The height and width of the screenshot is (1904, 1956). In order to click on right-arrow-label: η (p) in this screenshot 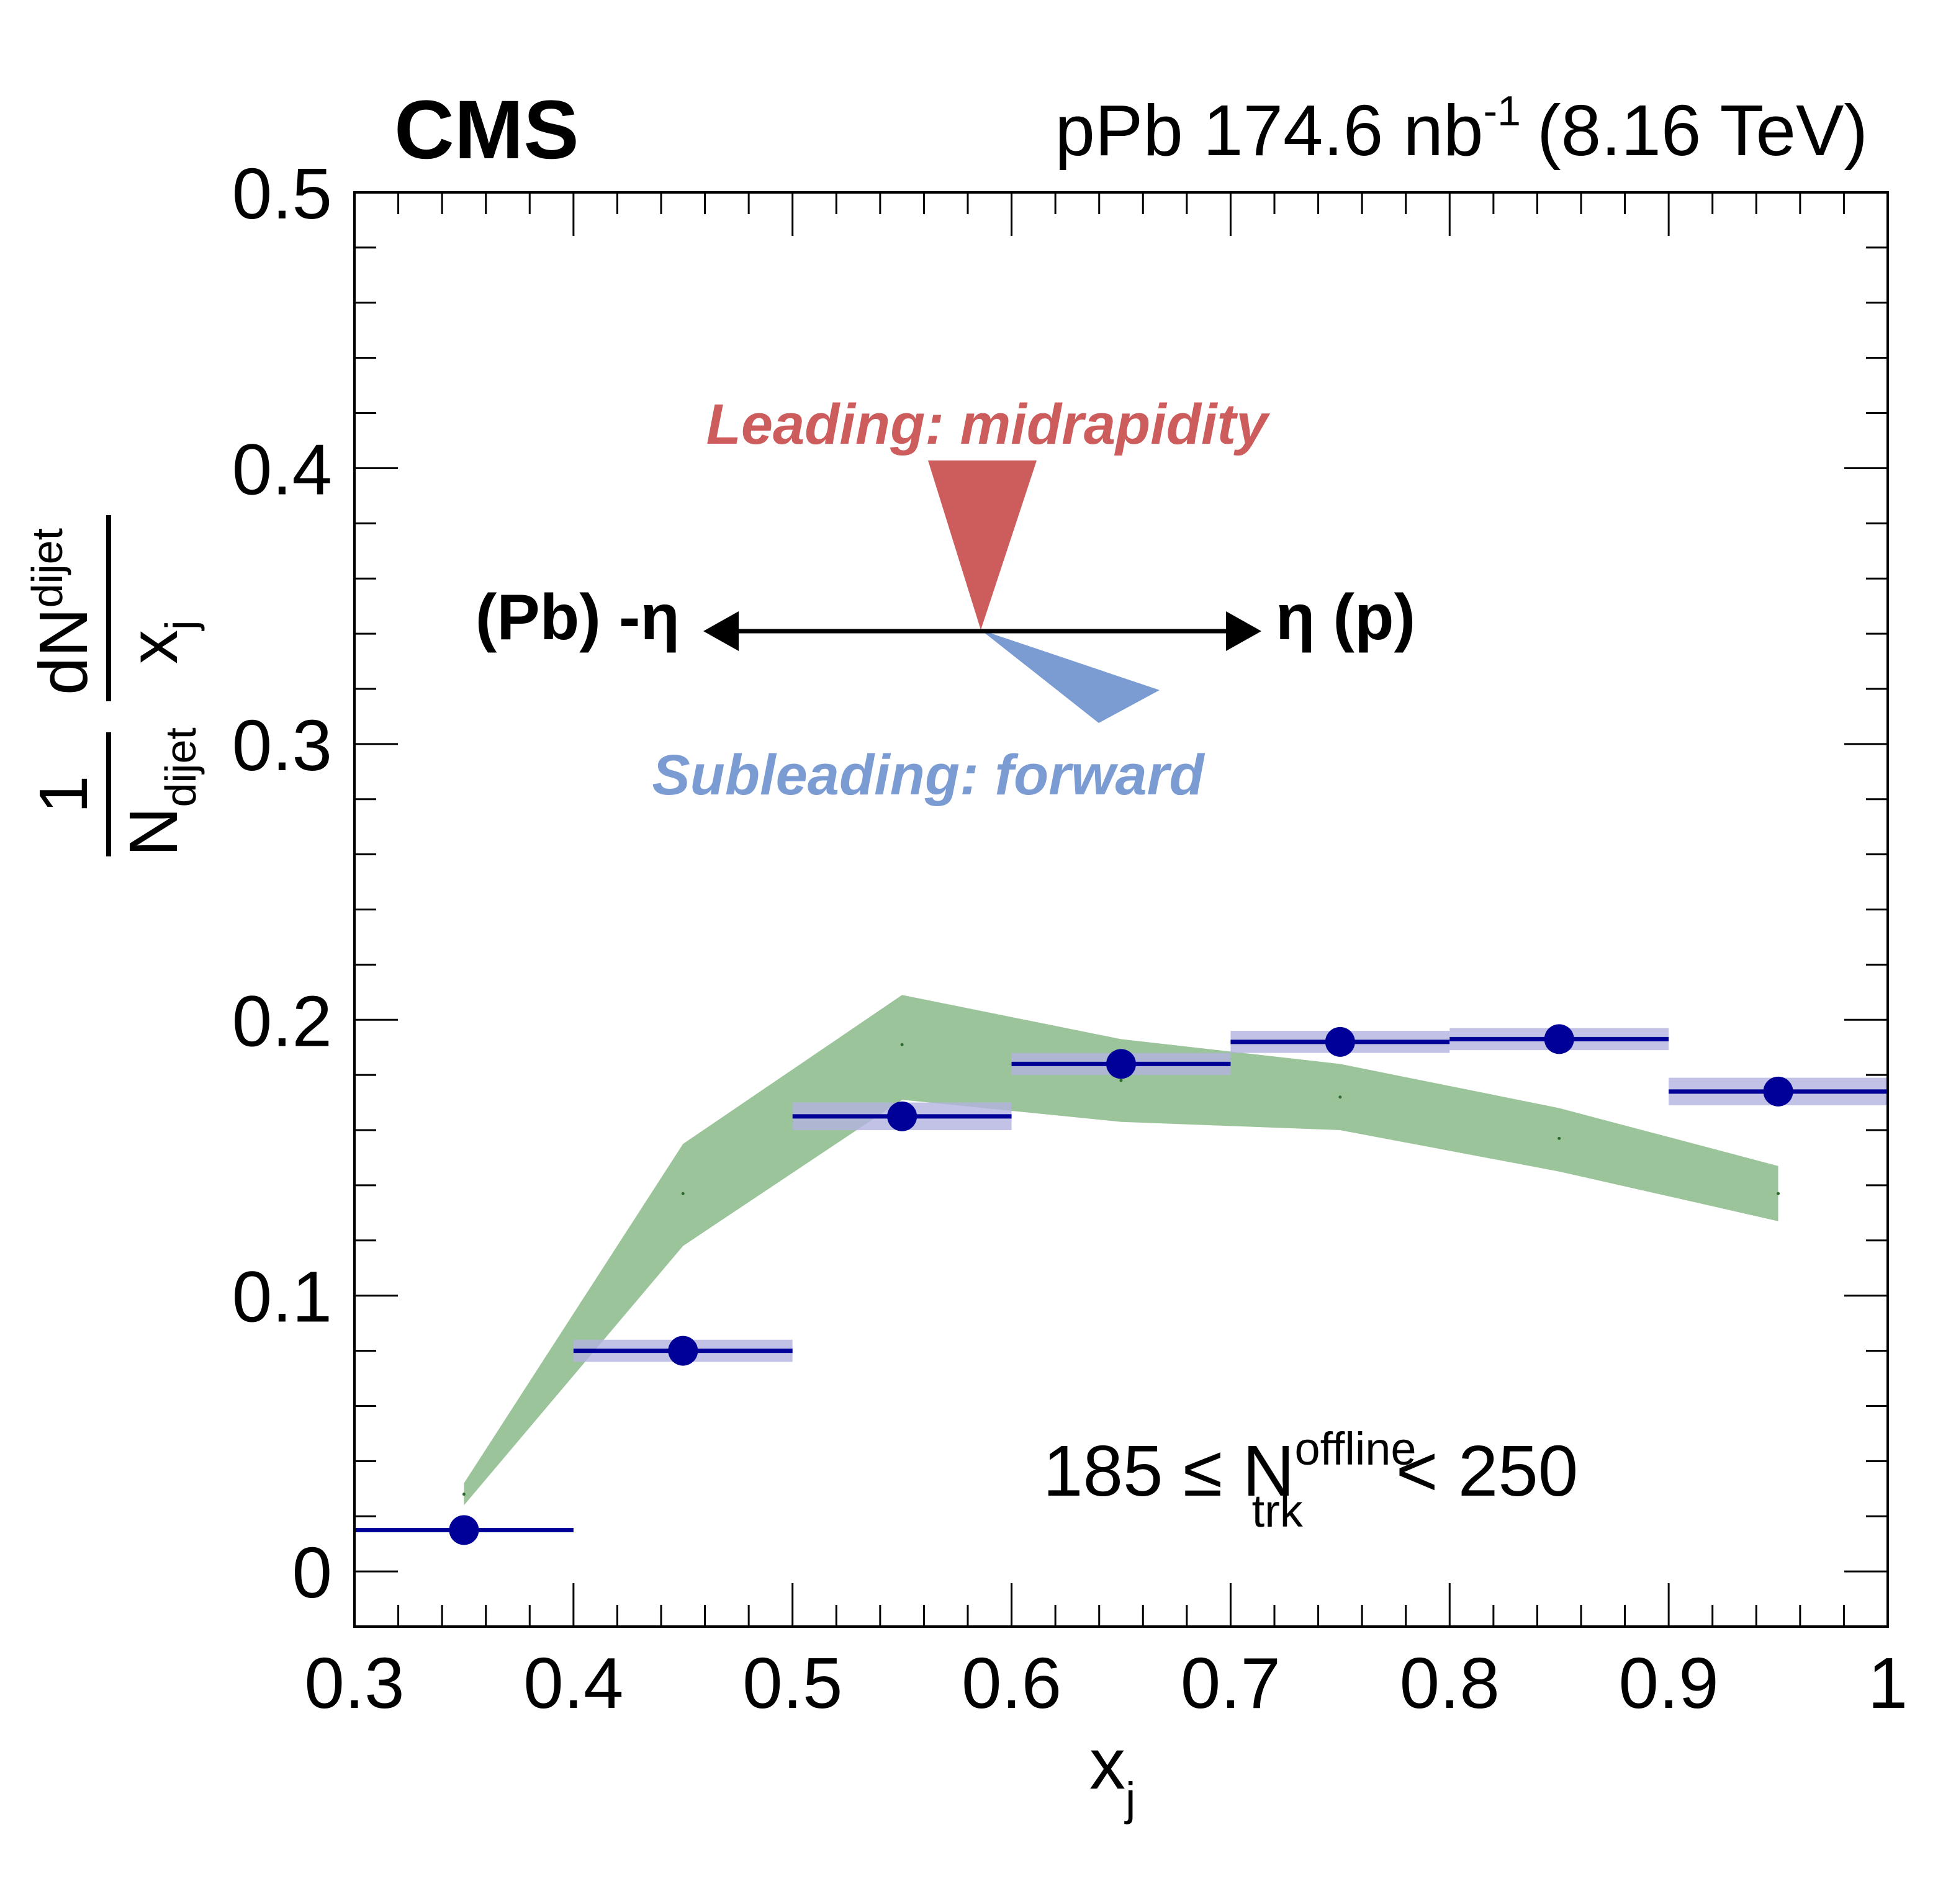, I will do `click(1345, 617)`.